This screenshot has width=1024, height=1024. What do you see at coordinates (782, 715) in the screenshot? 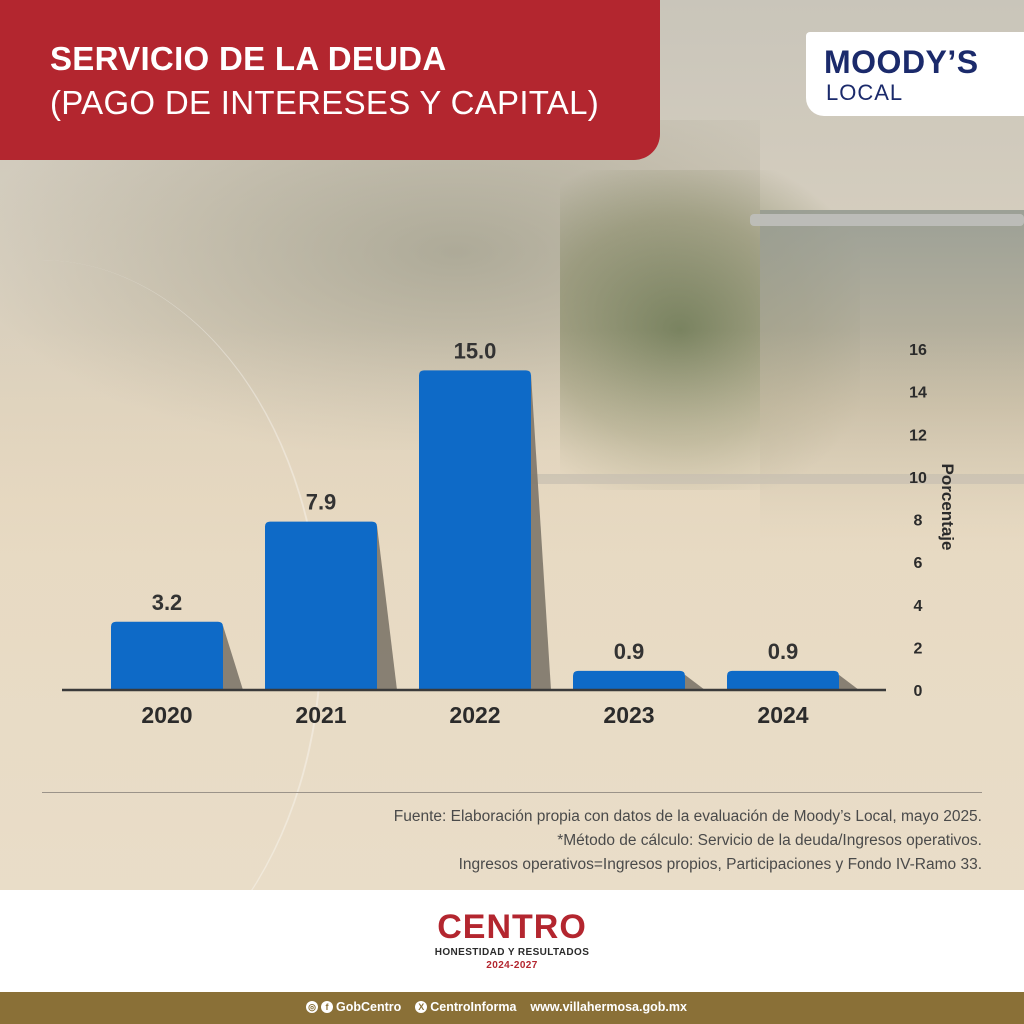
I see `x-tick-label: 2024` at bounding box center [782, 715].